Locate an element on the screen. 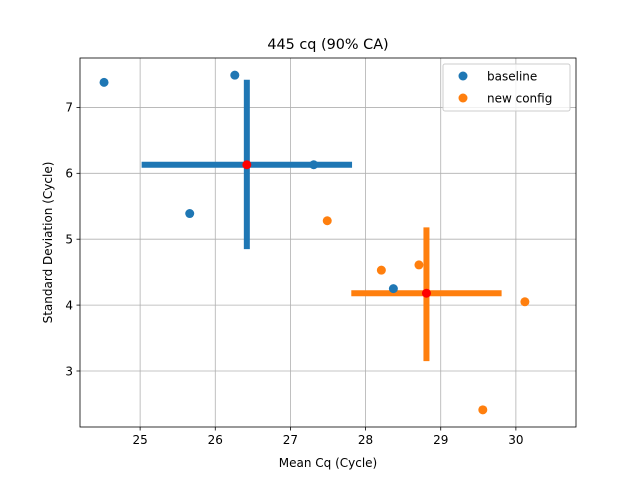 This screenshot has height=480, width=640. legend-label-new-config: new config is located at coordinates (519, 99).